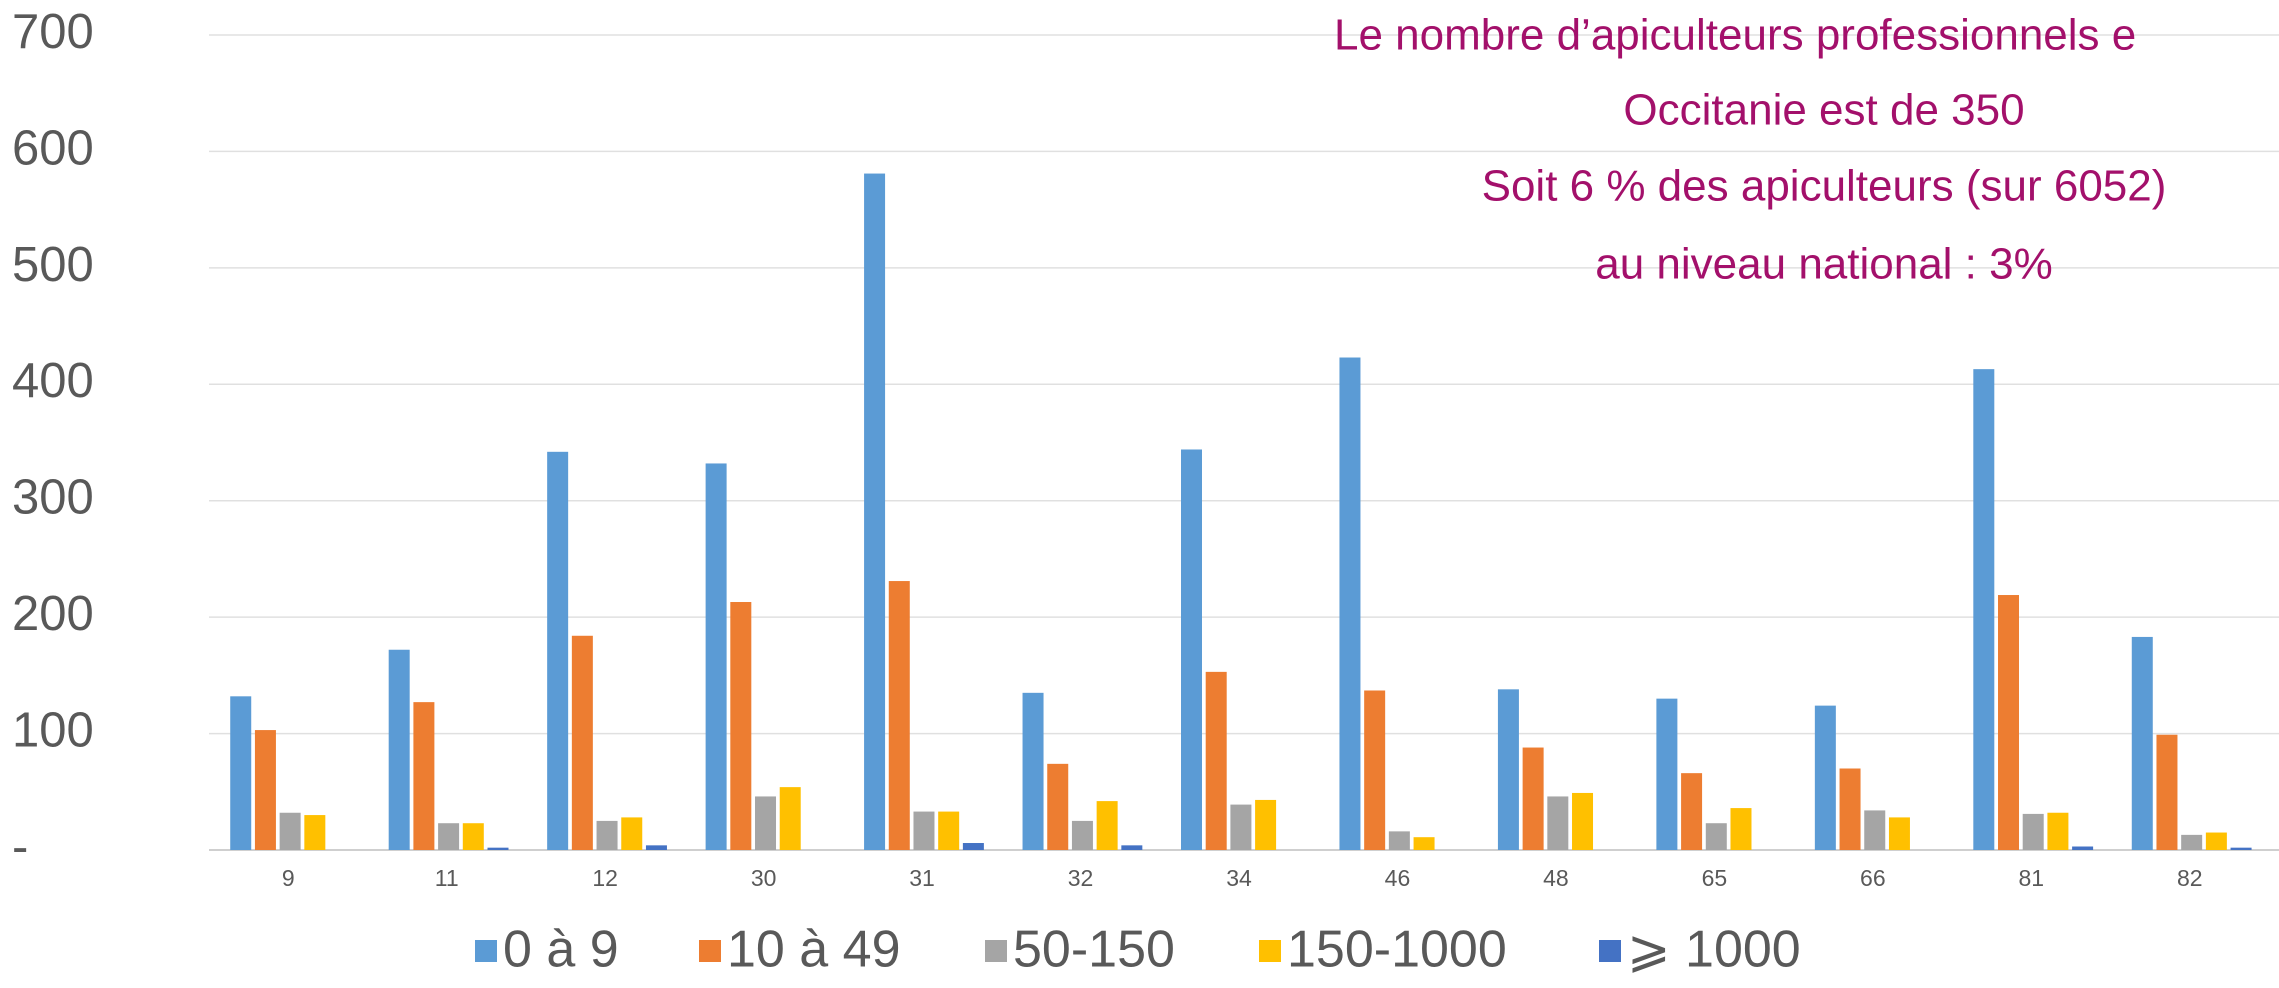 Image resolution: width=2279 pixels, height=988 pixels. Describe the element at coordinates (1824, 186) in the screenshot. I see `annotation: Soit 6 % des apiculteurs (sur 6052)` at that location.